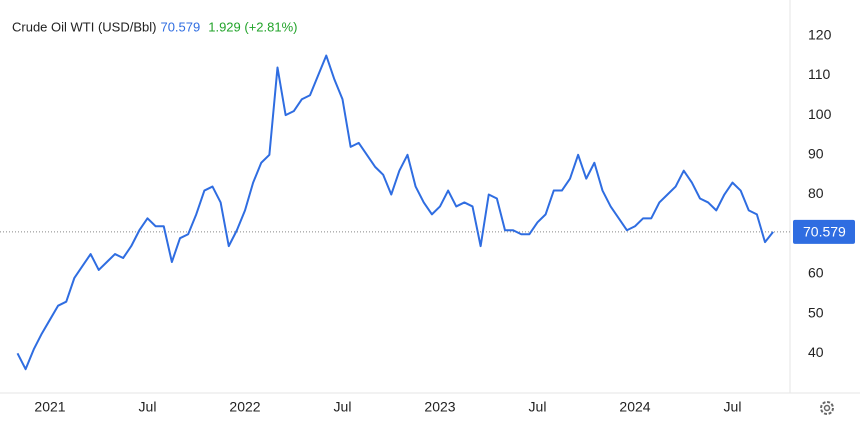 The image size is (860, 421). I want to click on last-price-badge-label: 70.579, so click(824, 232).